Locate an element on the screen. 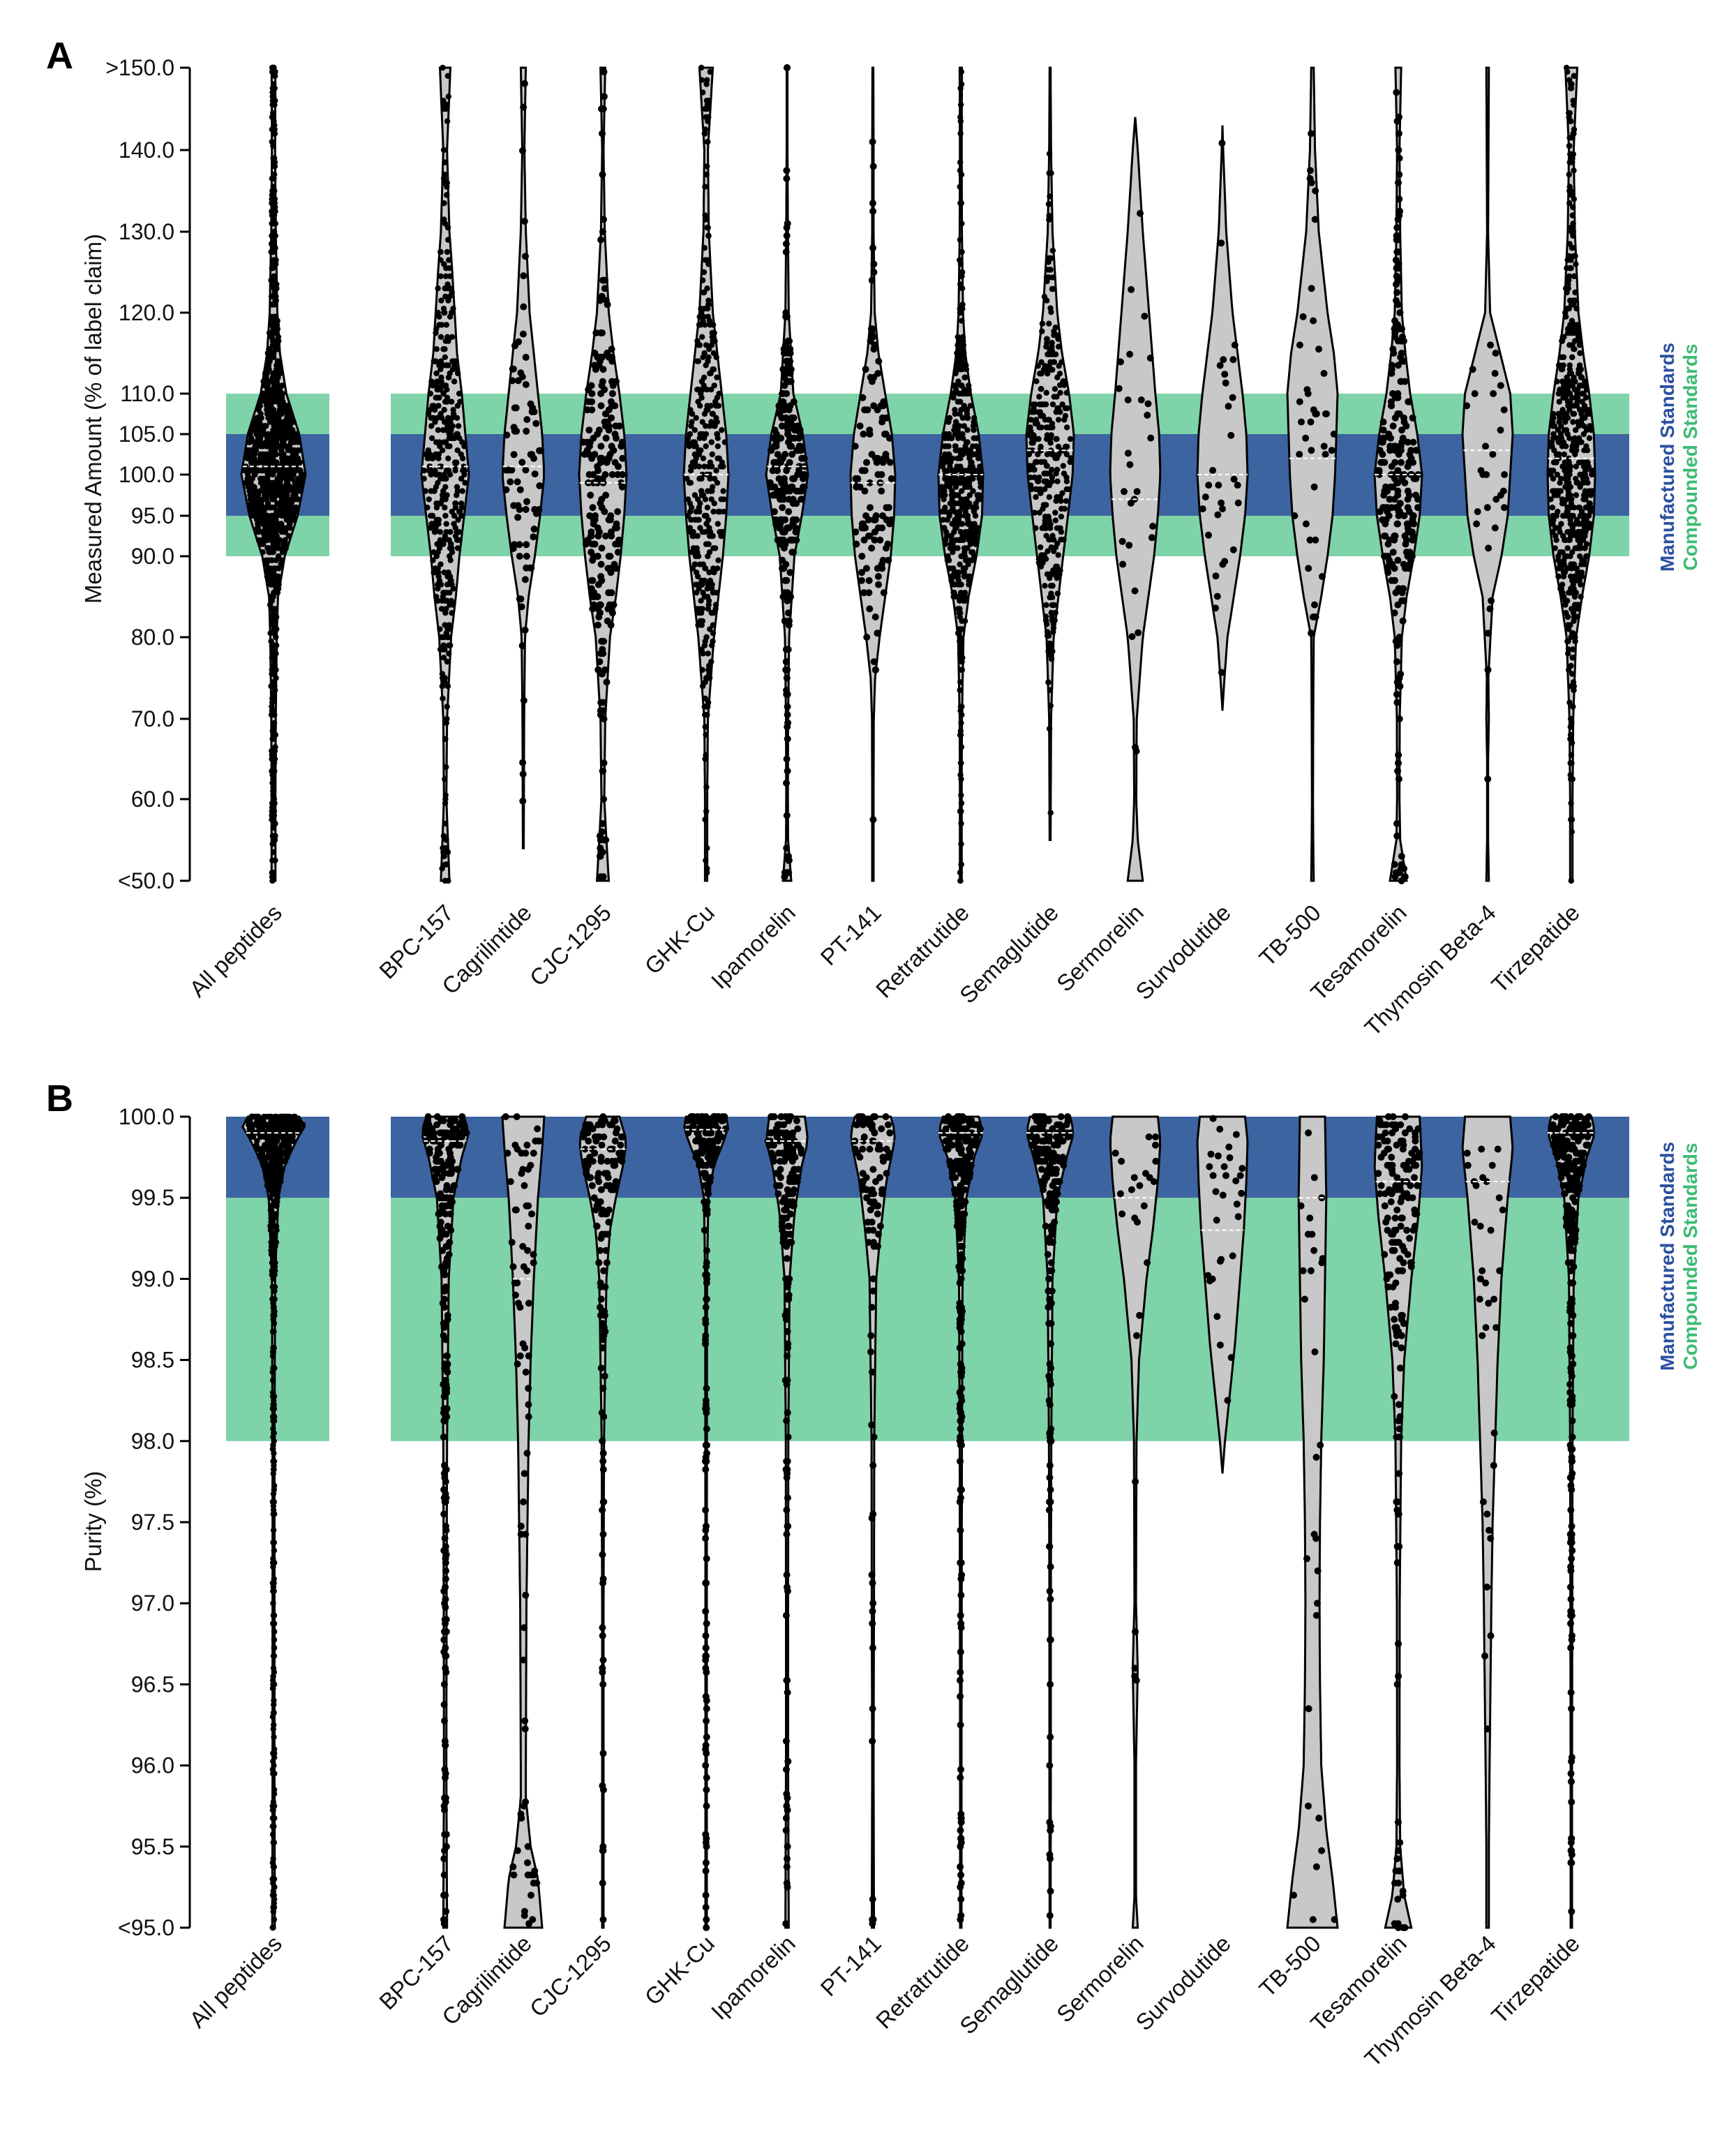 The height and width of the screenshot is (2151, 1736). violin-sermorelin is located at coordinates (1135, 499).